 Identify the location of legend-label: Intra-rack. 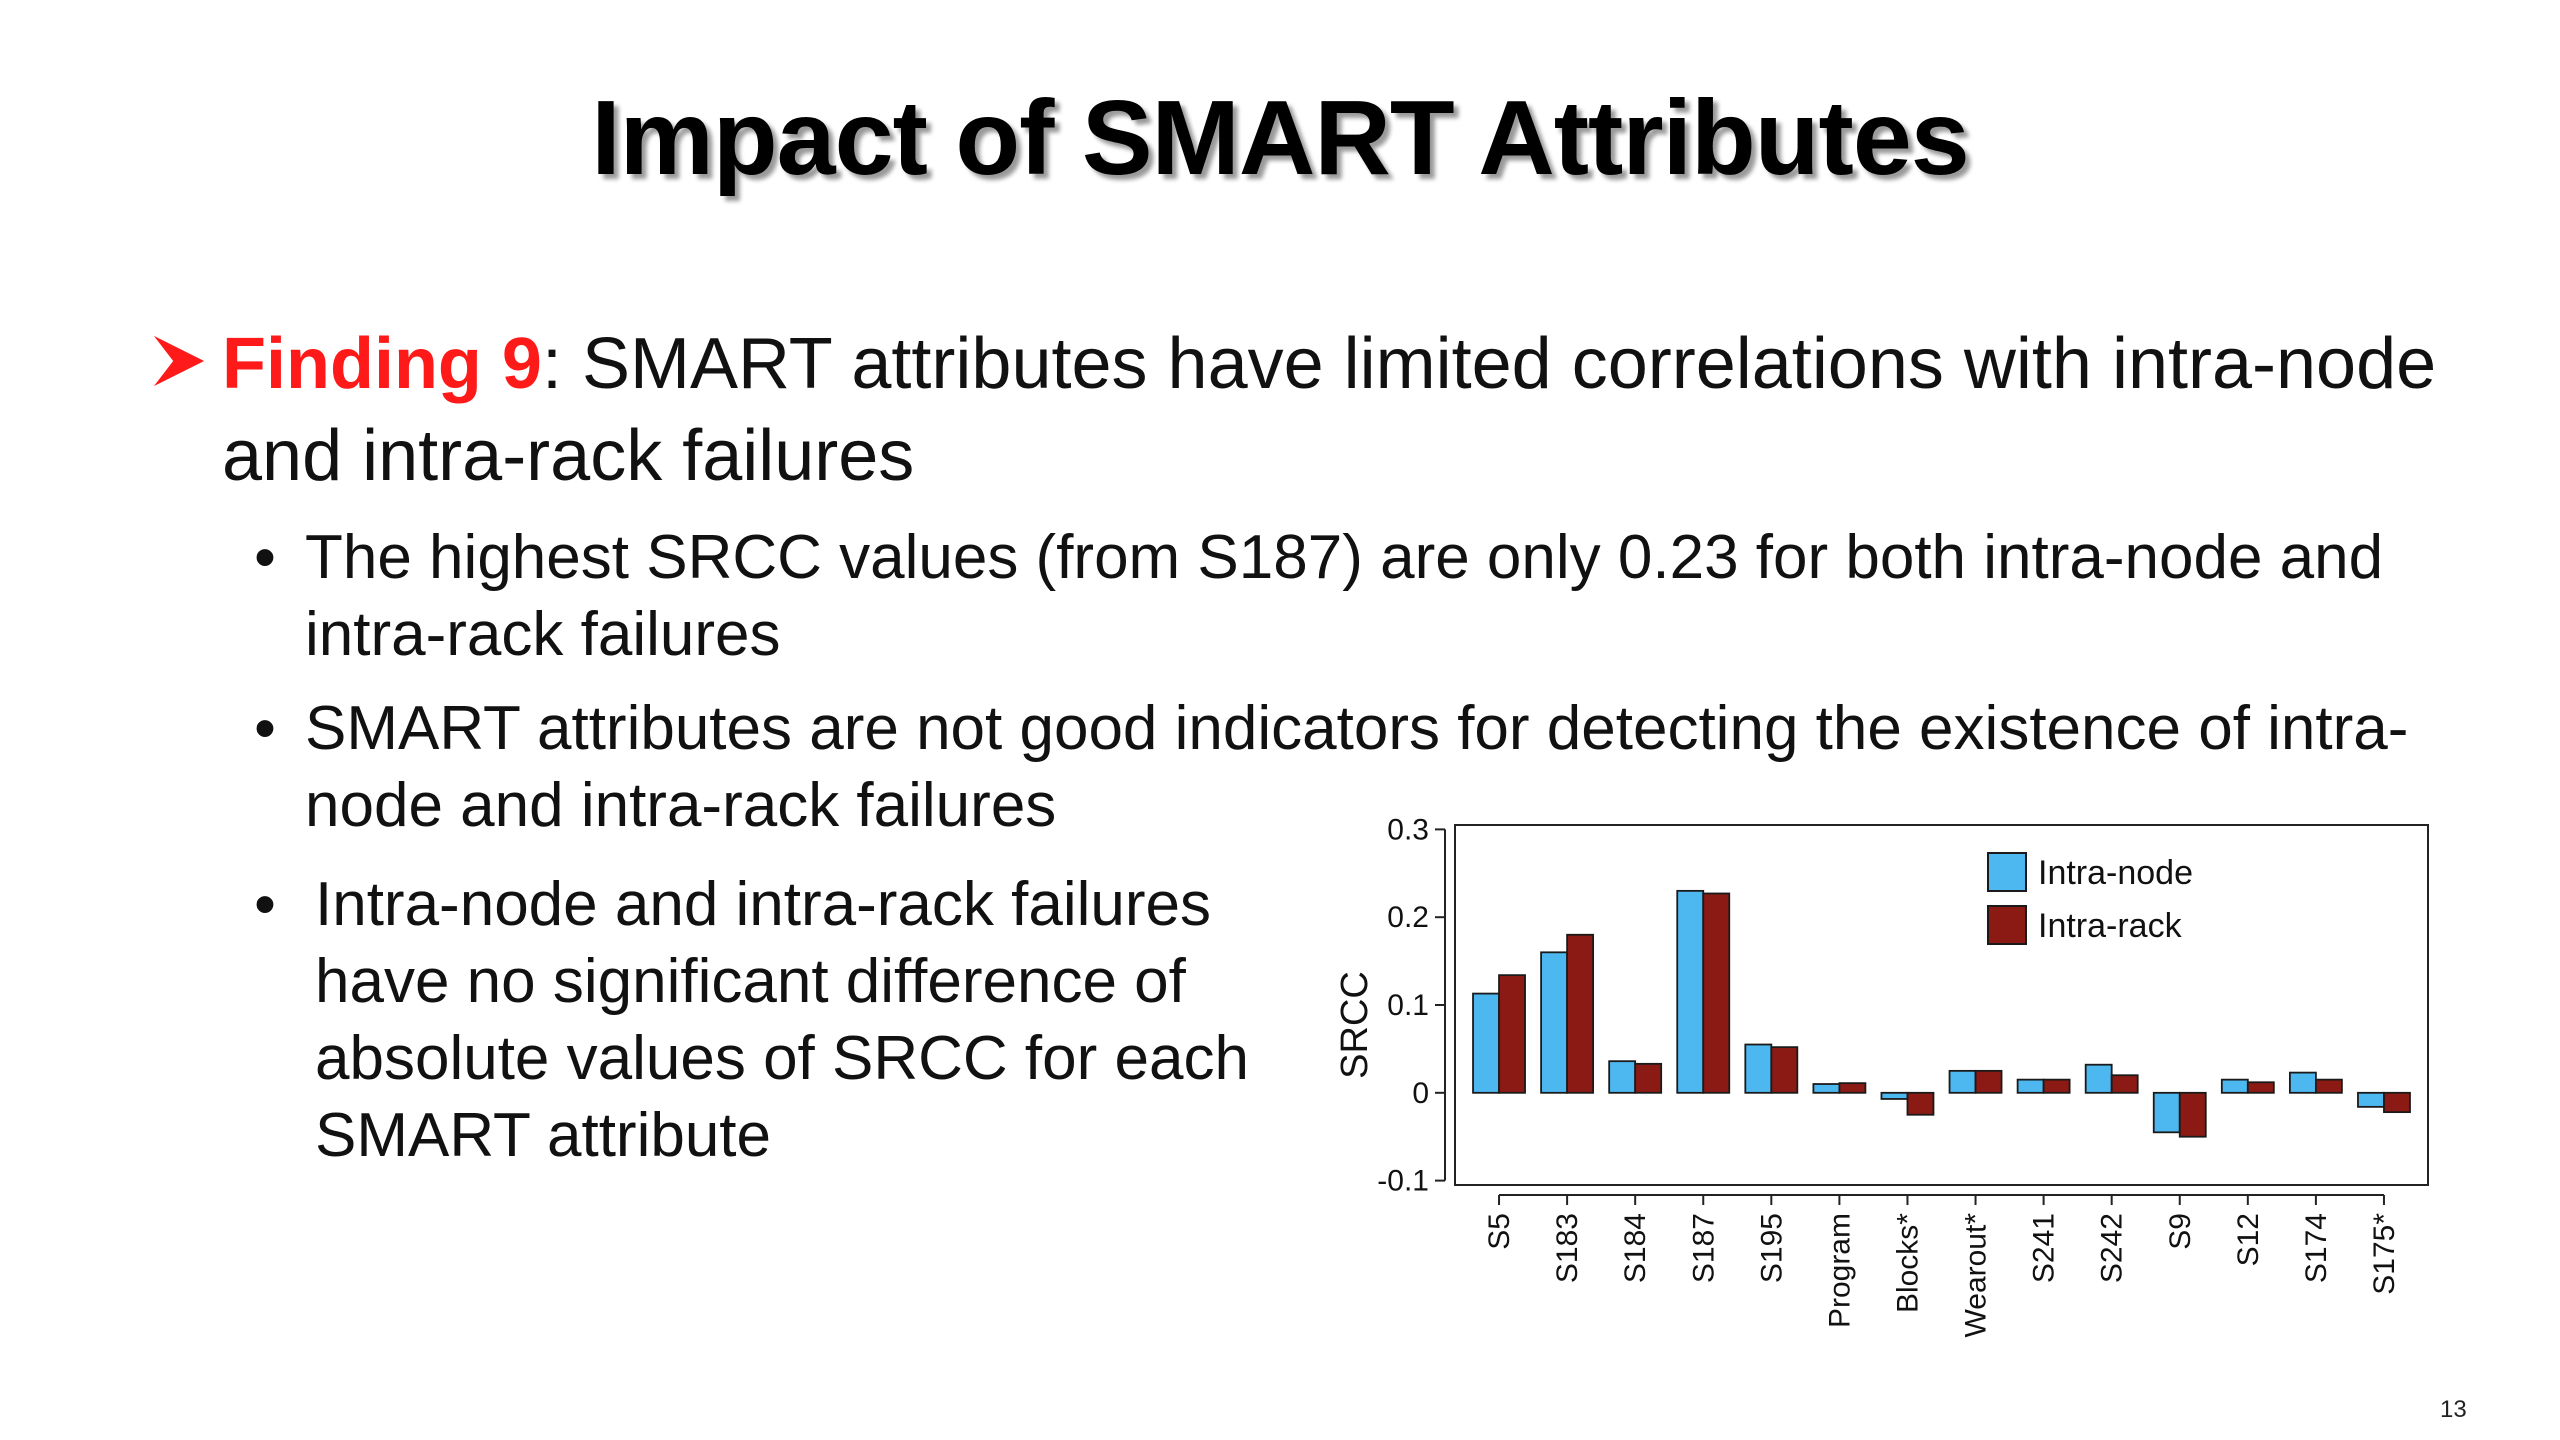
(2110, 926).